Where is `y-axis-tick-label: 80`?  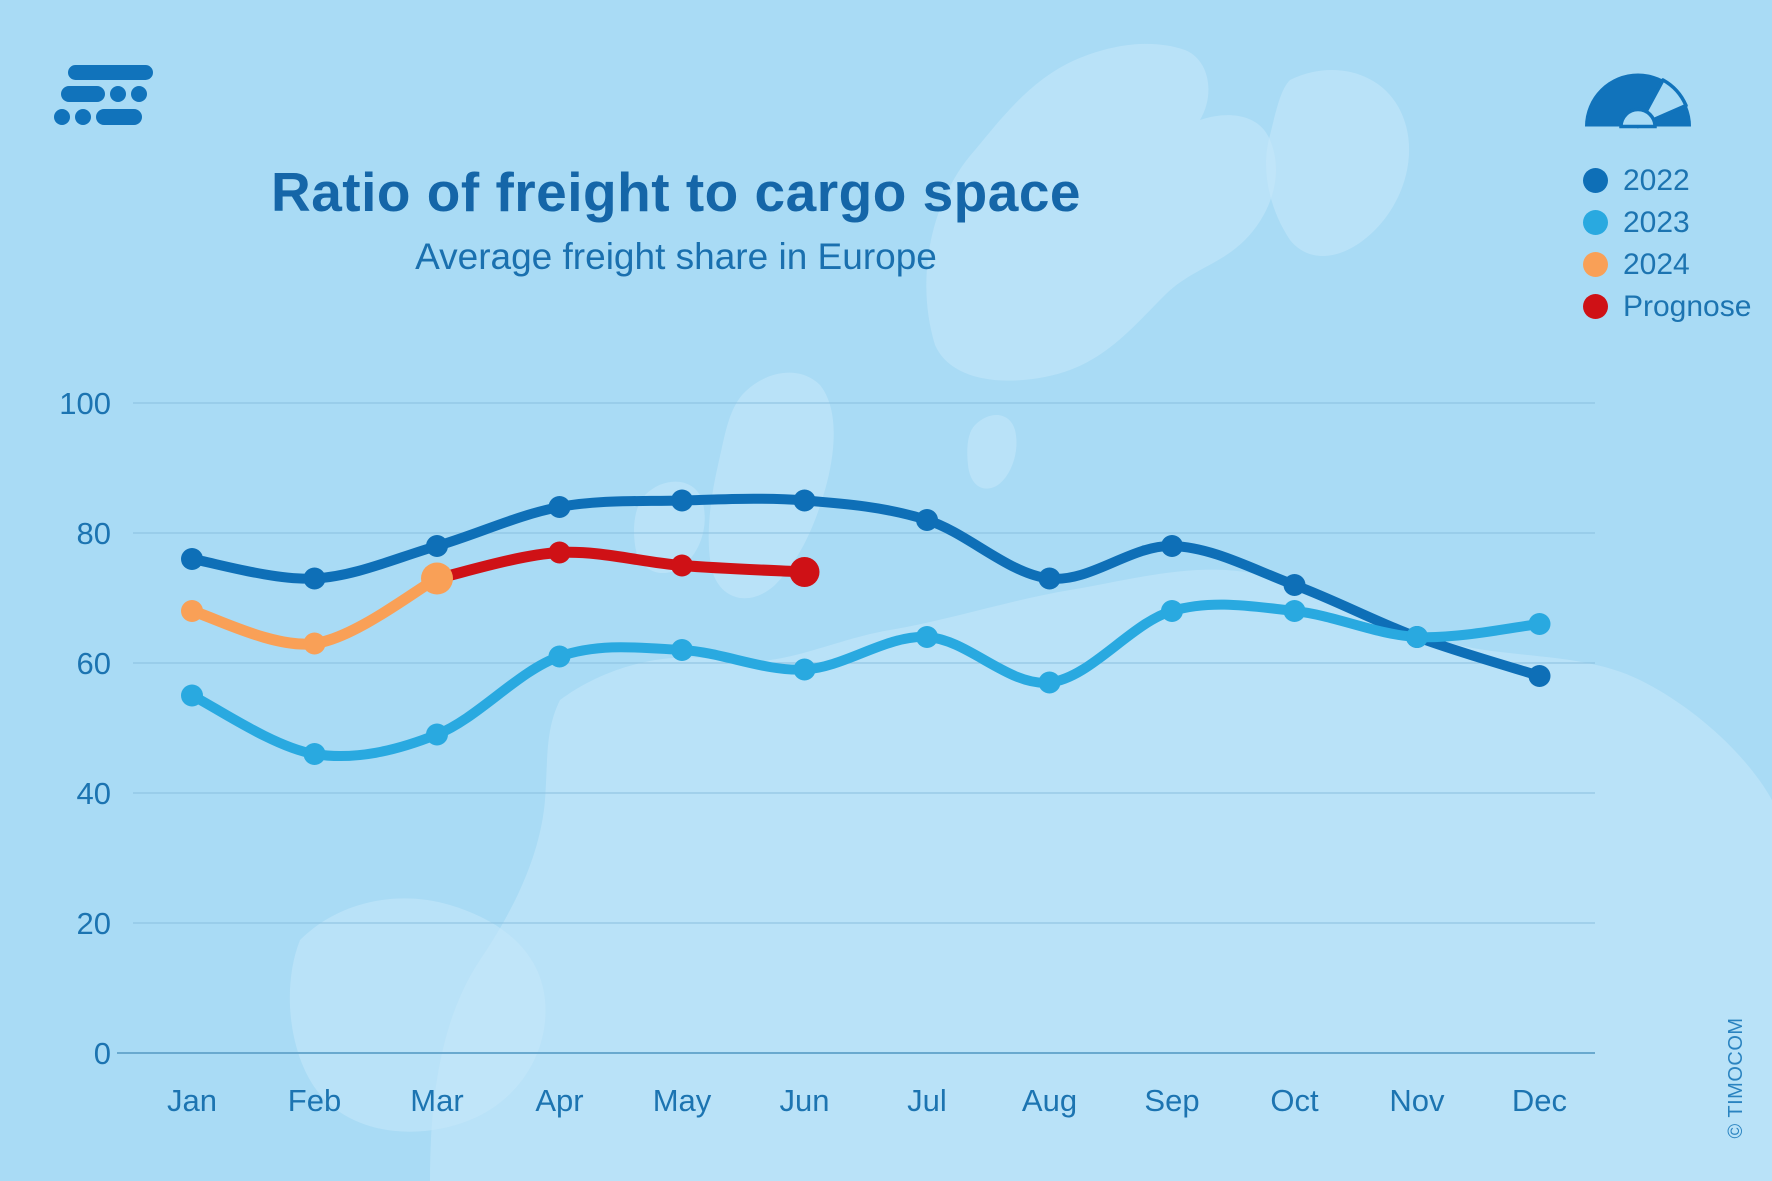 y-axis-tick-label: 80 is located at coordinates (94, 533).